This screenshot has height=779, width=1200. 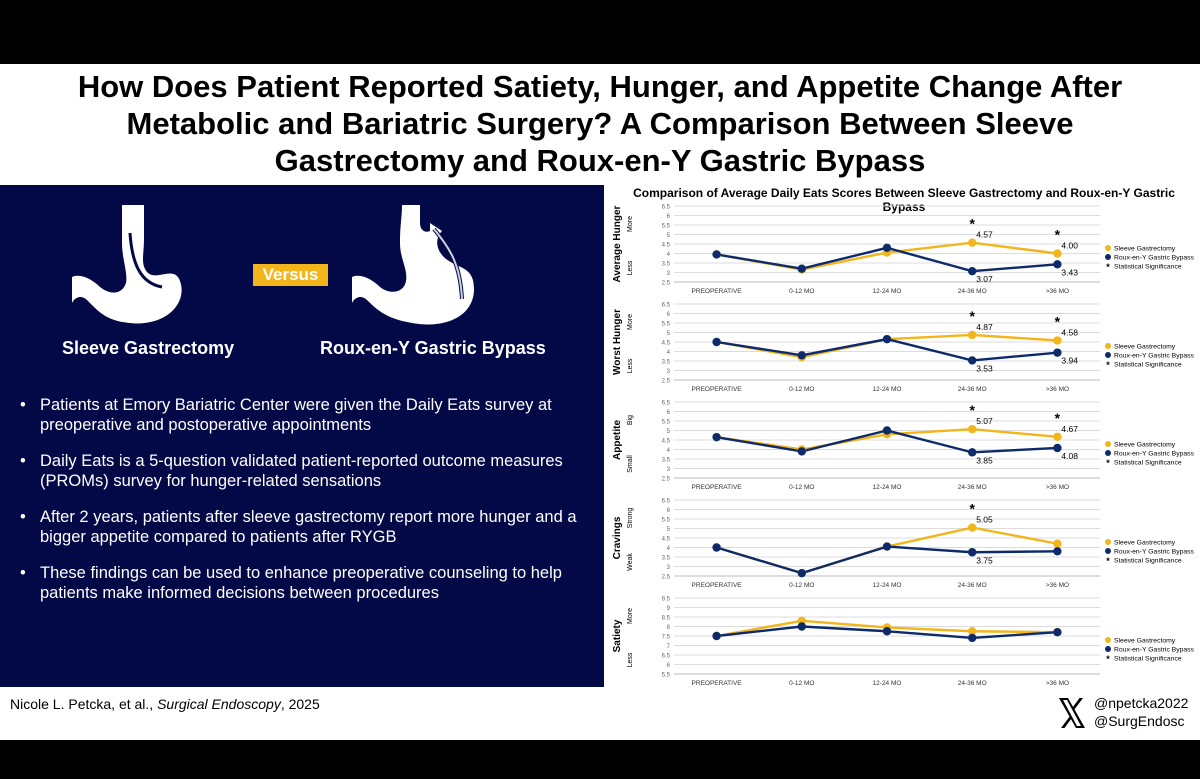 What do you see at coordinates (666, 600) in the screenshot?
I see `y-tick-label: 9.5` at bounding box center [666, 600].